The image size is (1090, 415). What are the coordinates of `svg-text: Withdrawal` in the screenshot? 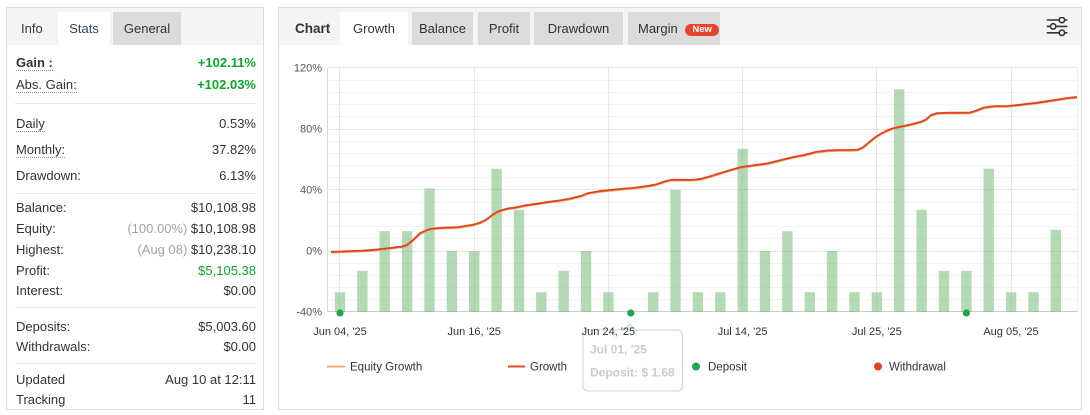 It's located at (917, 368).